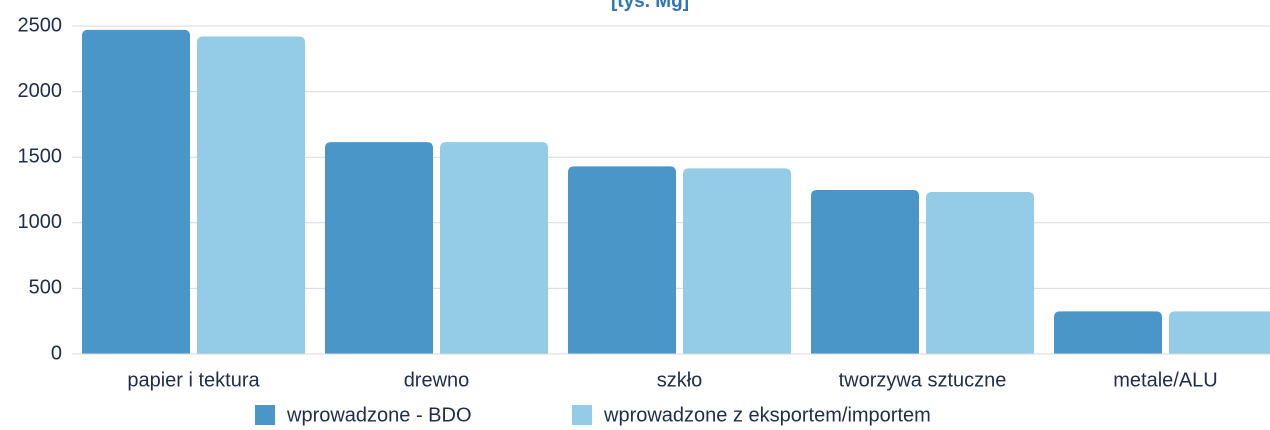 This screenshot has width=1270, height=430. Describe the element at coordinates (40, 222) in the screenshot. I see `y-tick-label: 1000` at that location.